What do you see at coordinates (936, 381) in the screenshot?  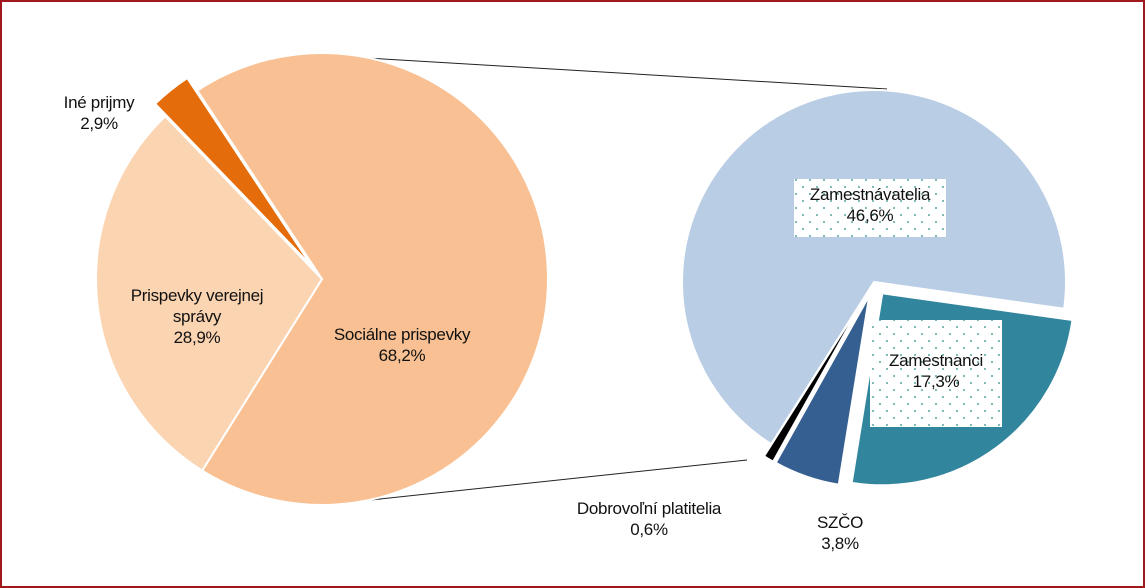 I see `value-label: 17,3%` at bounding box center [936, 381].